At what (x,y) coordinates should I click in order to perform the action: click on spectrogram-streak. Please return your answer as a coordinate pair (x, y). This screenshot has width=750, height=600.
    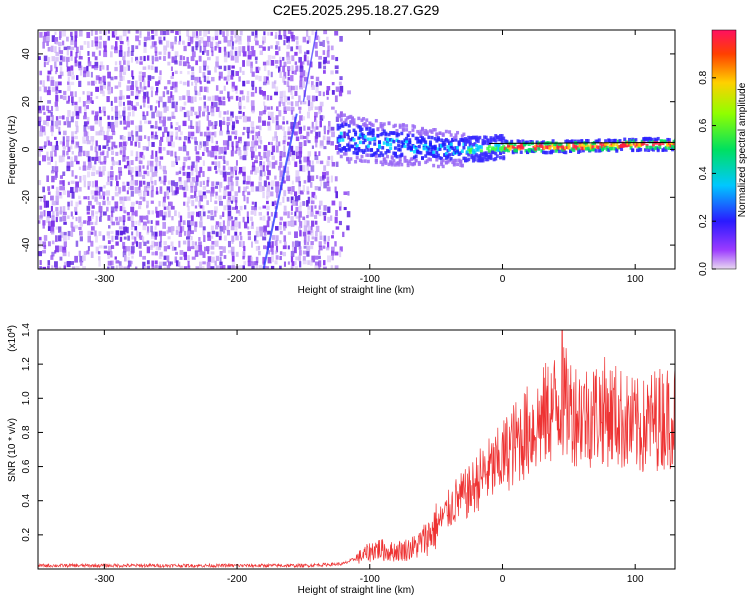
    Looking at the image, I should click on (310, 66).